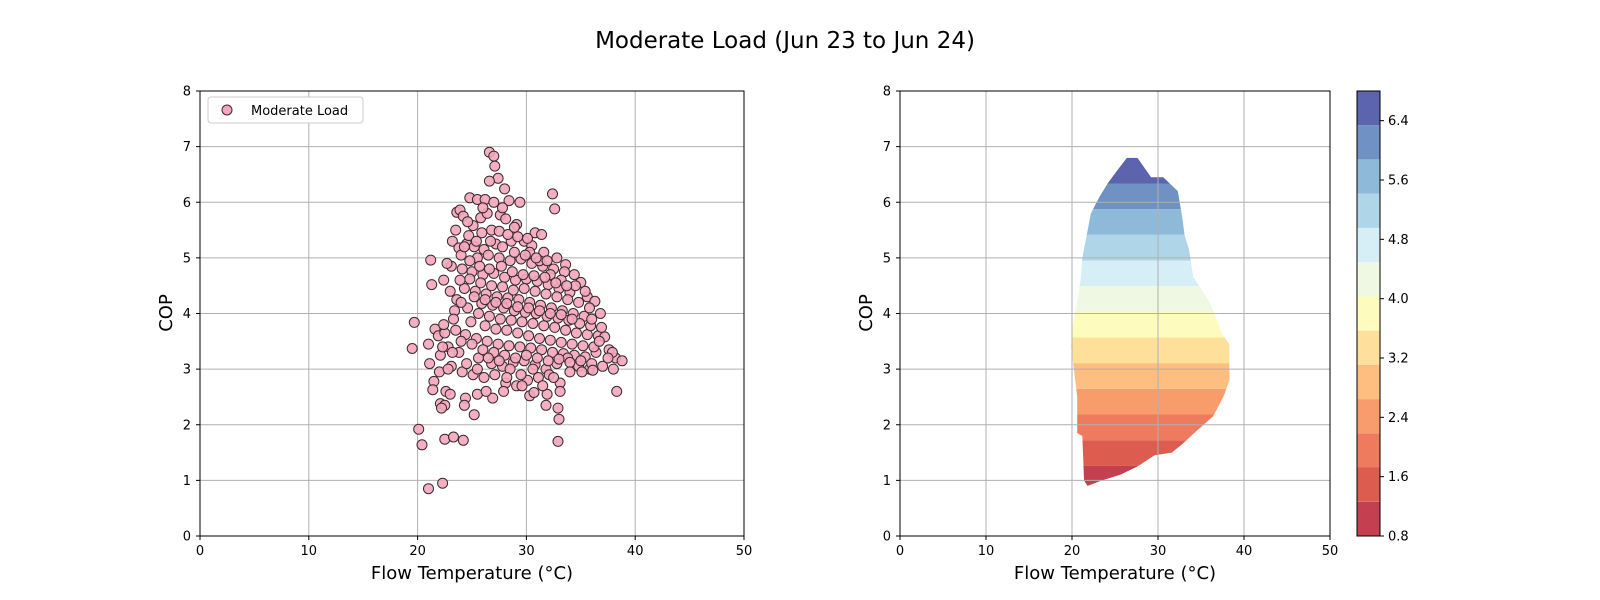  I want to click on contour-ytick-label: 0, so click(887, 537).